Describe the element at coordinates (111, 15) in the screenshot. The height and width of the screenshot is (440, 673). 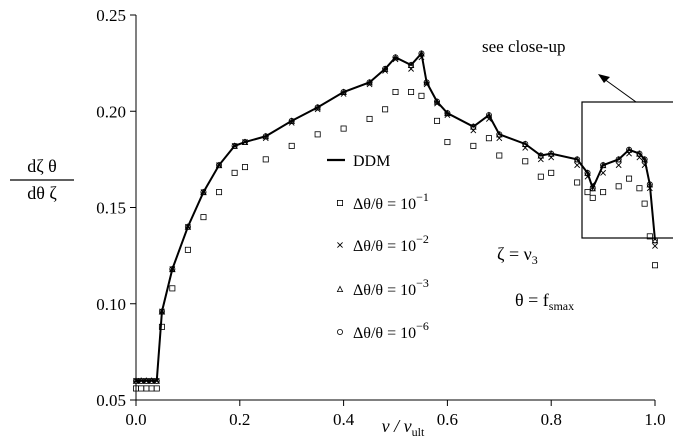
I see `y-tick-label: 0.25` at that location.